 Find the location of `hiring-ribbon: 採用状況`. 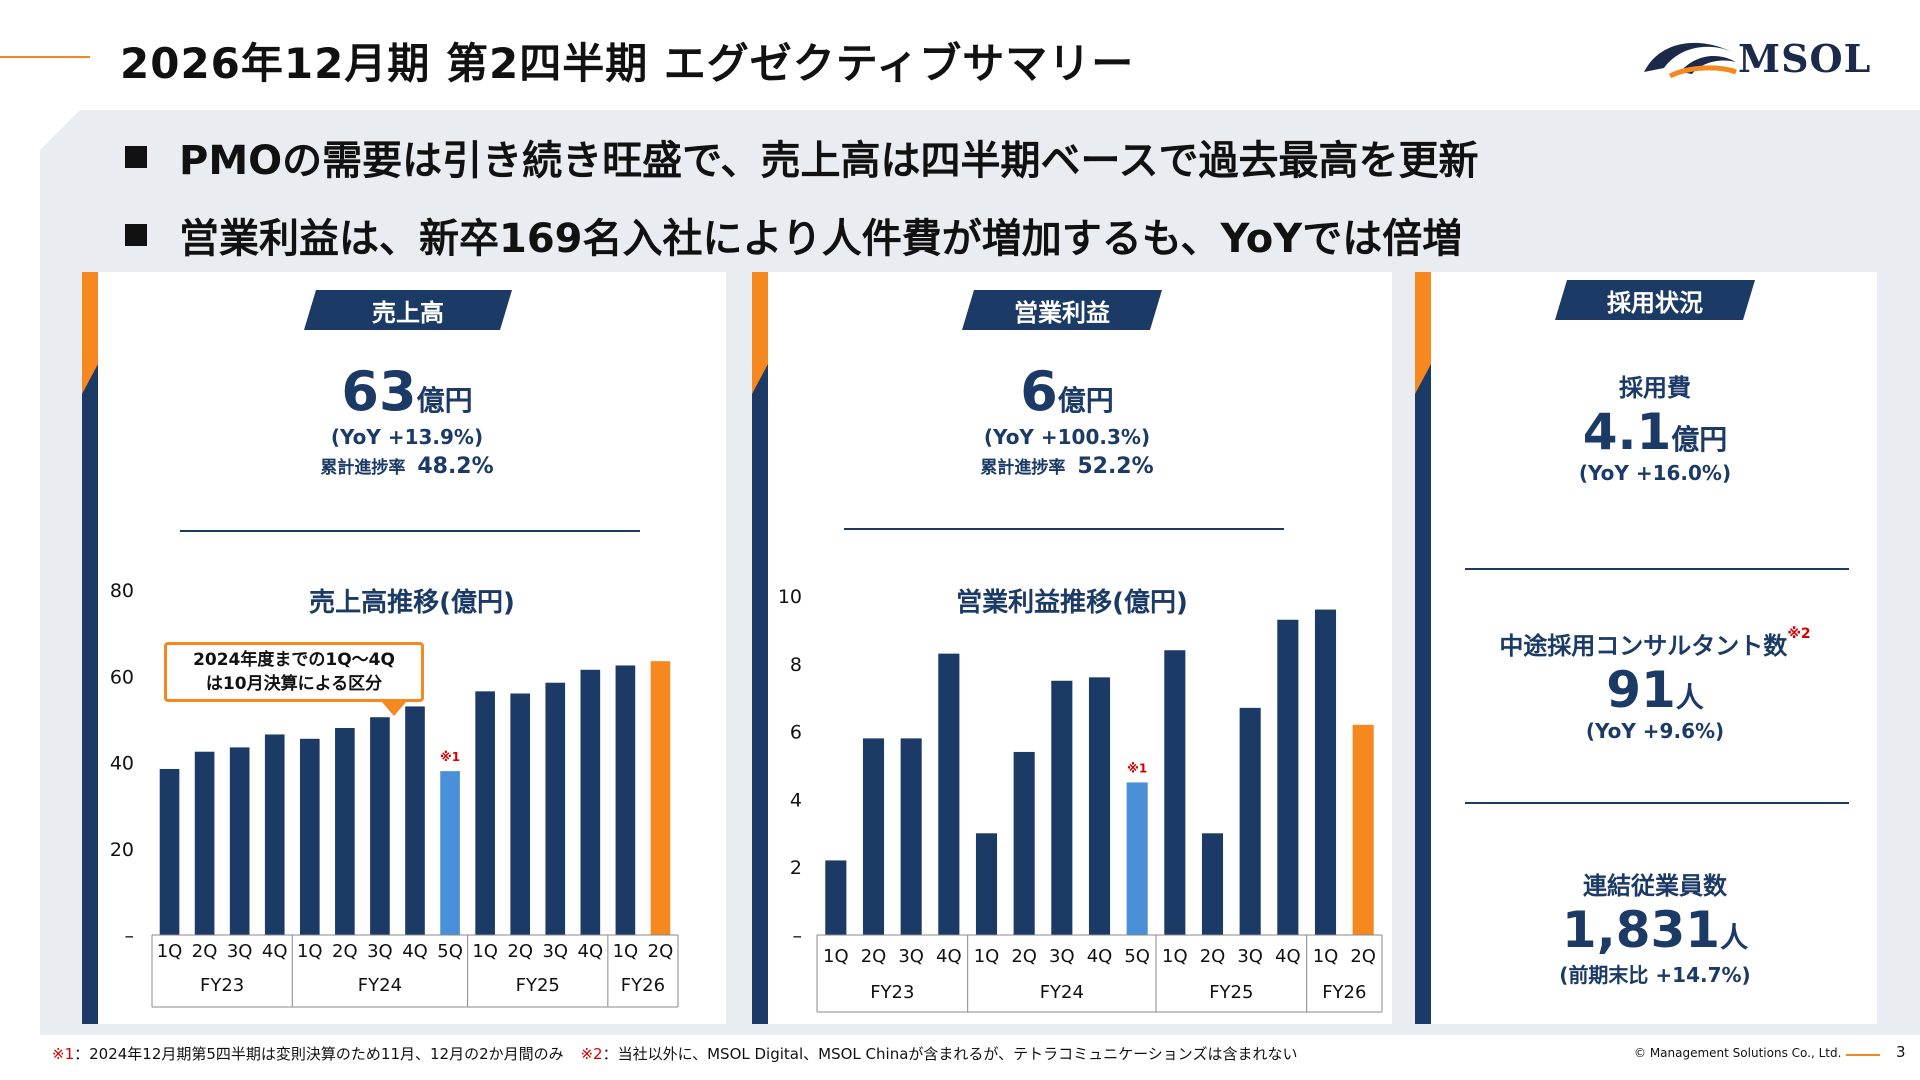

hiring-ribbon: 採用状況 is located at coordinates (1655, 300).